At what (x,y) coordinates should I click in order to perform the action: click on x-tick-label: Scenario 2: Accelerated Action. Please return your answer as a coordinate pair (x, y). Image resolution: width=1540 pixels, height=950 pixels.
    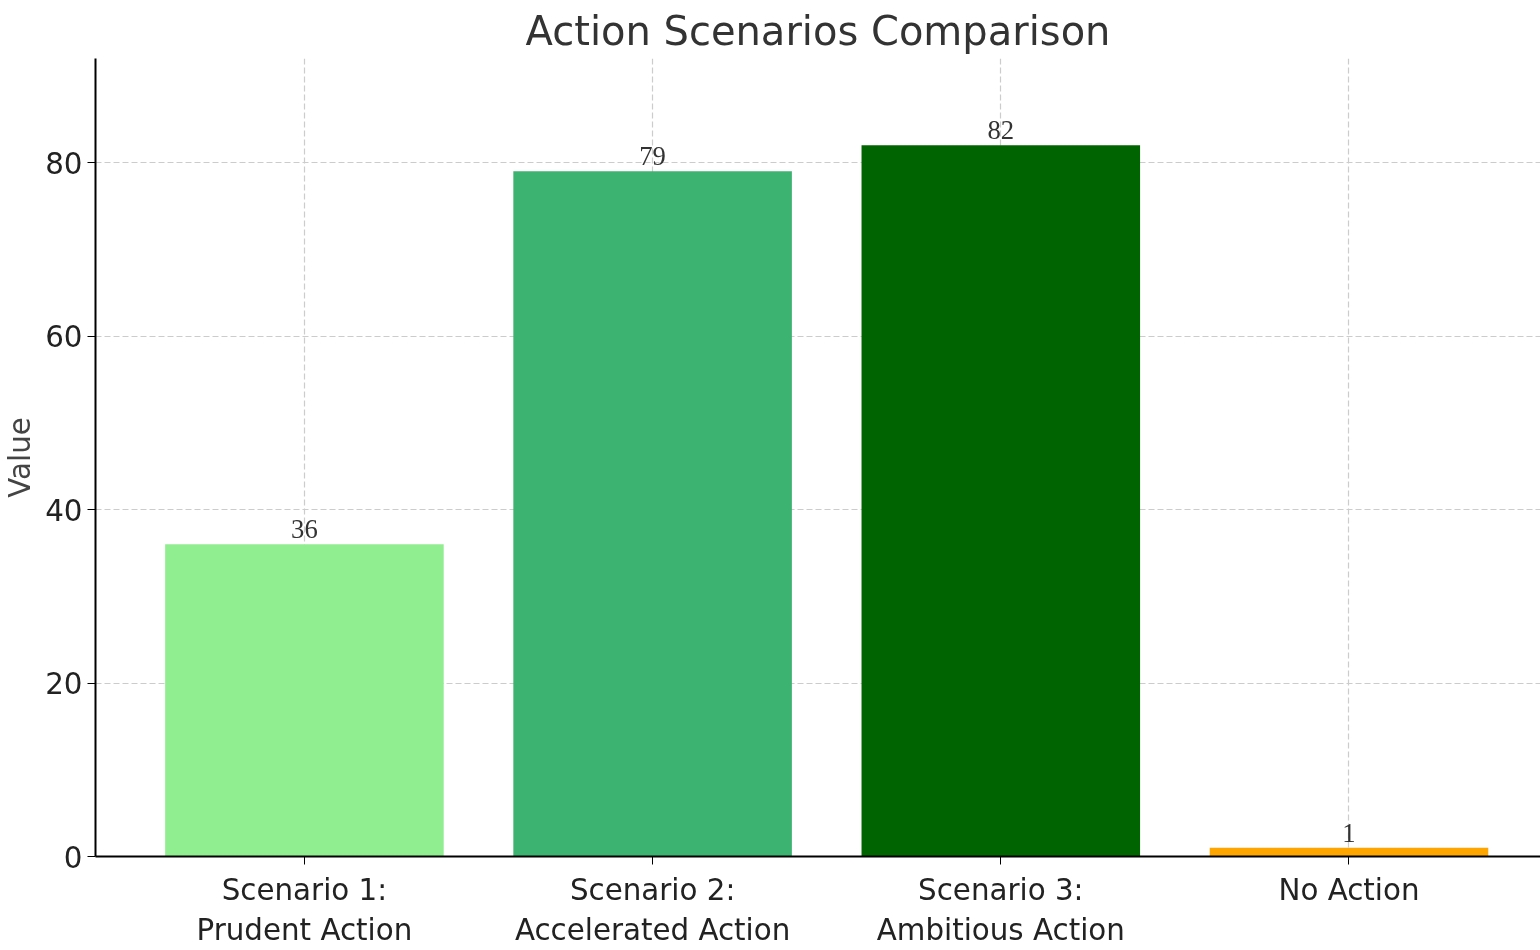
    Looking at the image, I should click on (652, 910).